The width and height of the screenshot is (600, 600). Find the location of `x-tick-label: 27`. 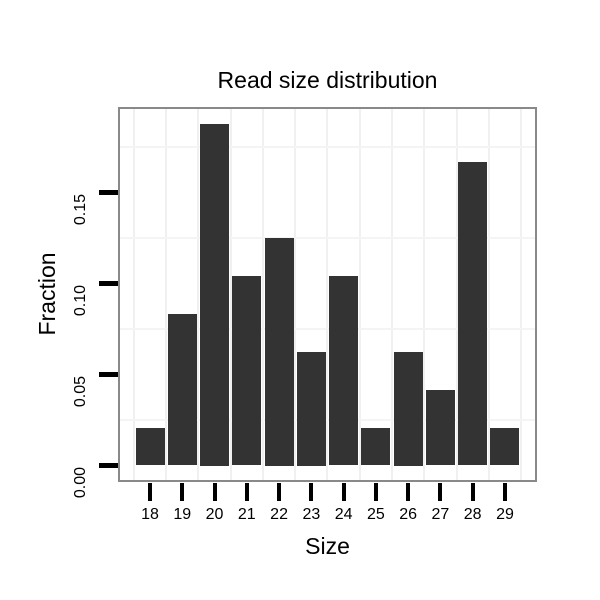

x-tick-label: 27 is located at coordinates (440, 514).